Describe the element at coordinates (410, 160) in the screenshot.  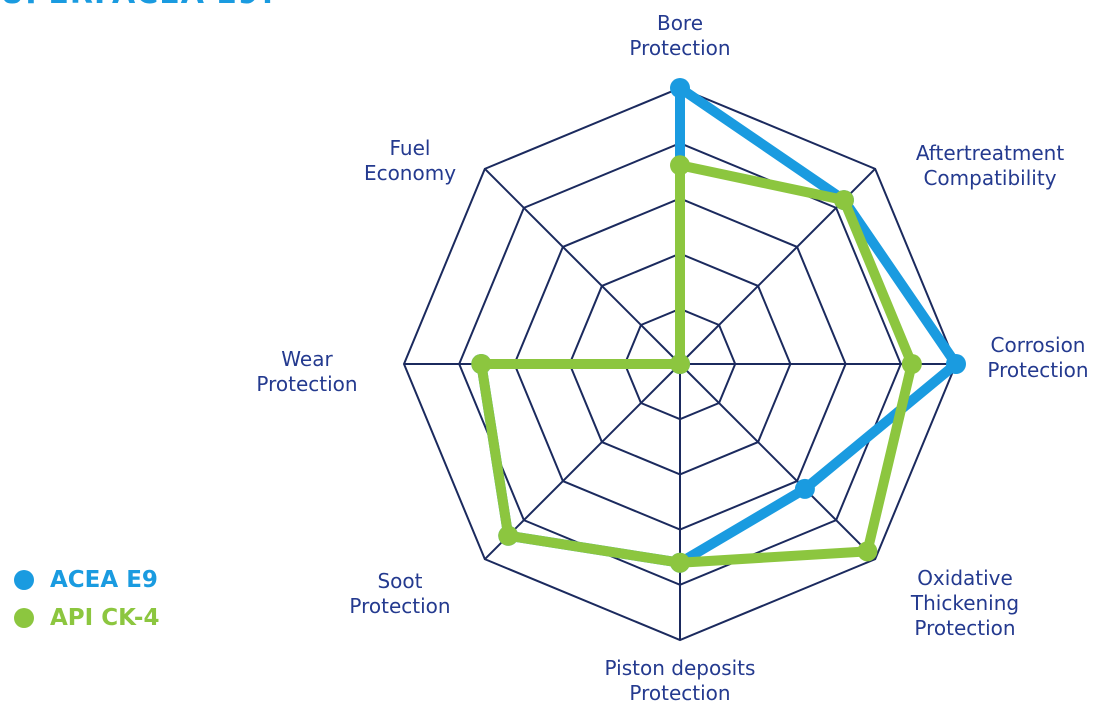
I see `axis-label: Fuel Economy` at that location.